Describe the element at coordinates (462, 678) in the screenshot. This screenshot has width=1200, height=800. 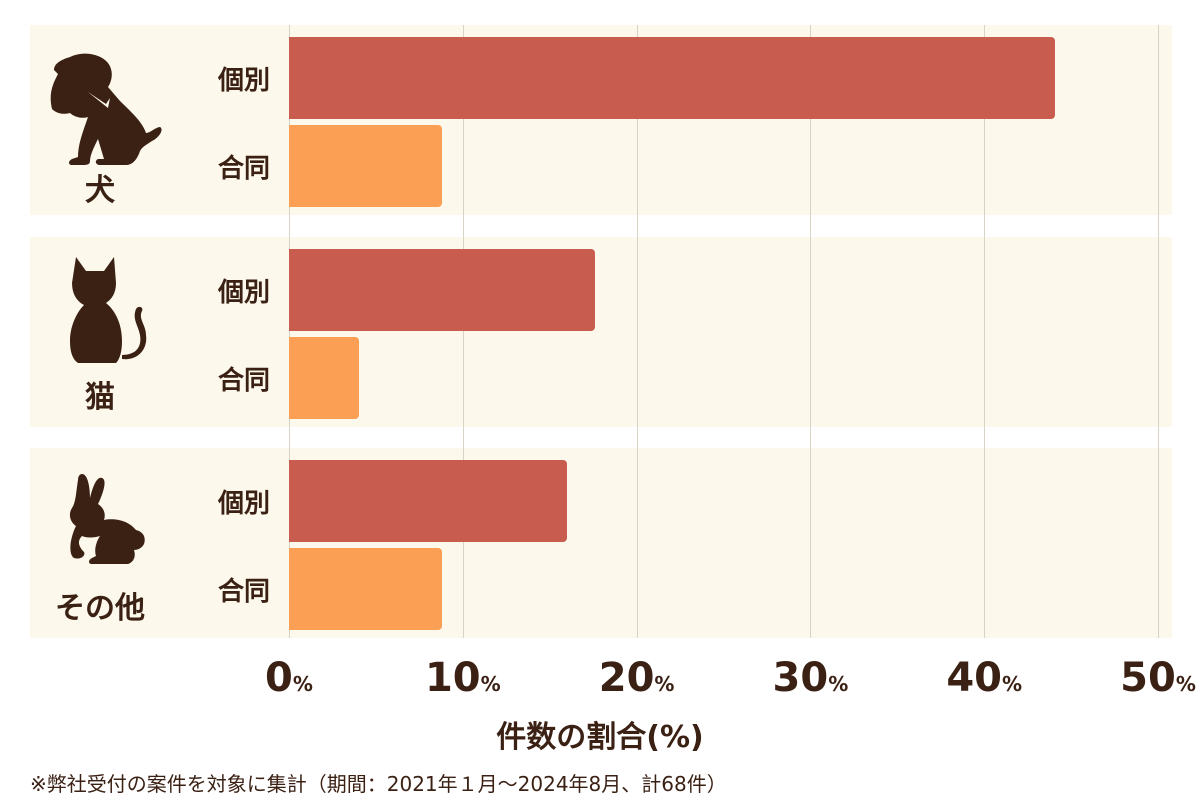
I see `x-tick-label: 10%` at that location.